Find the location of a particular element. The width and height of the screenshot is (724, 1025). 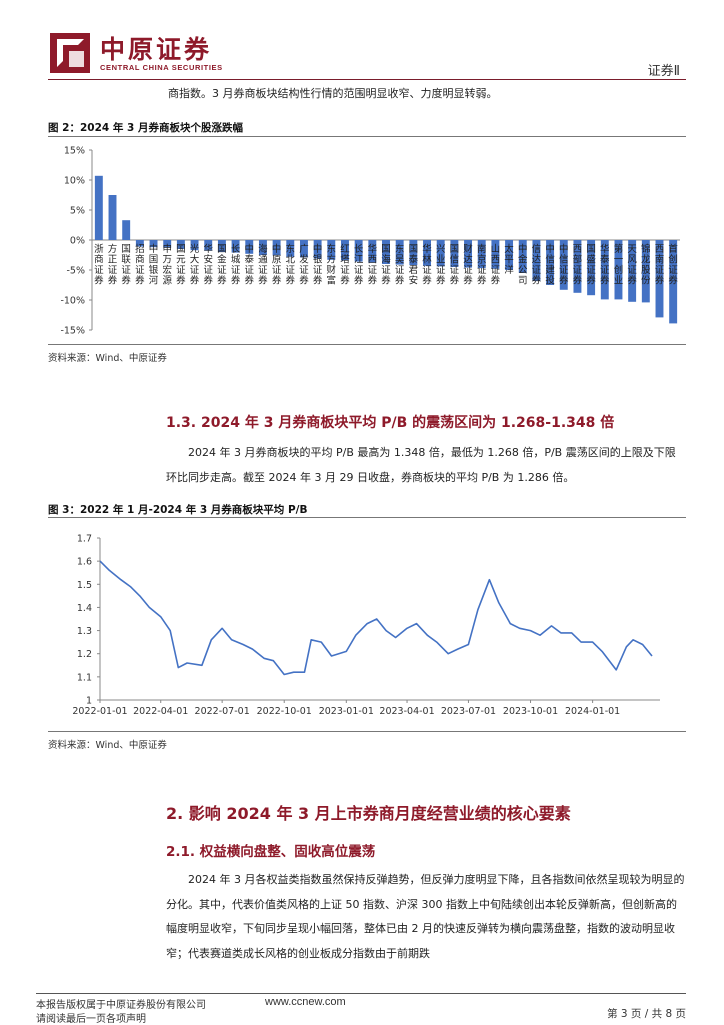

x-tick-label: 2023-01-01 is located at coordinates (346, 711).